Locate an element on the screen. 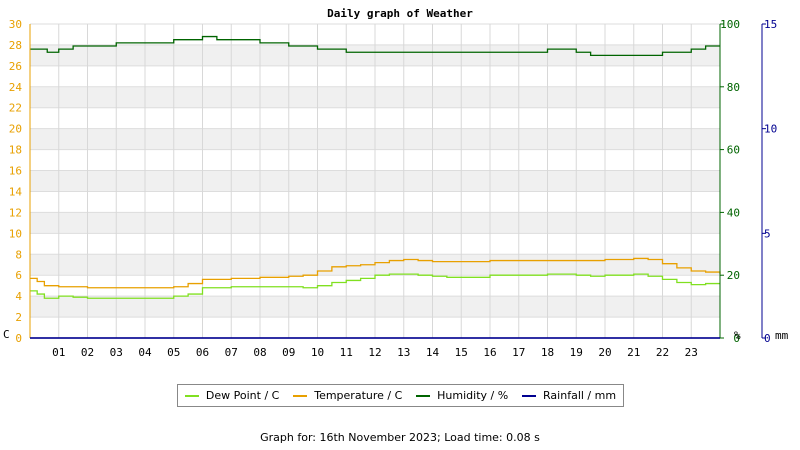 The width and height of the screenshot is (800, 450). right-axis-2-label: mm is located at coordinates (782, 335).